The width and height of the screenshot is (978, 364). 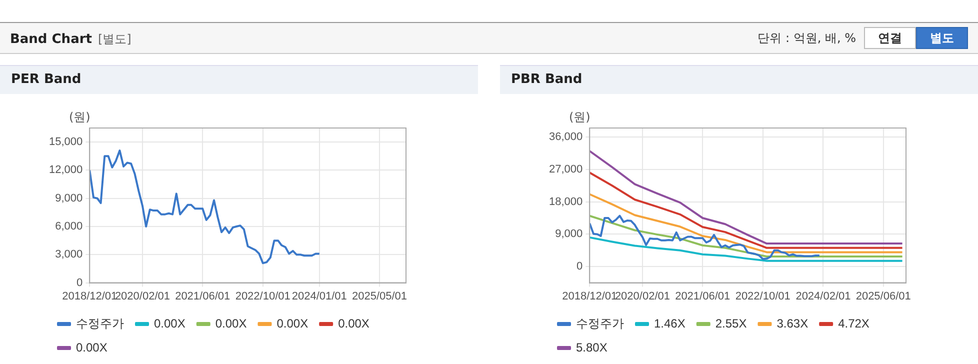 What do you see at coordinates (592, 347) in the screenshot?
I see `legend-label: 5.80X` at bounding box center [592, 347].